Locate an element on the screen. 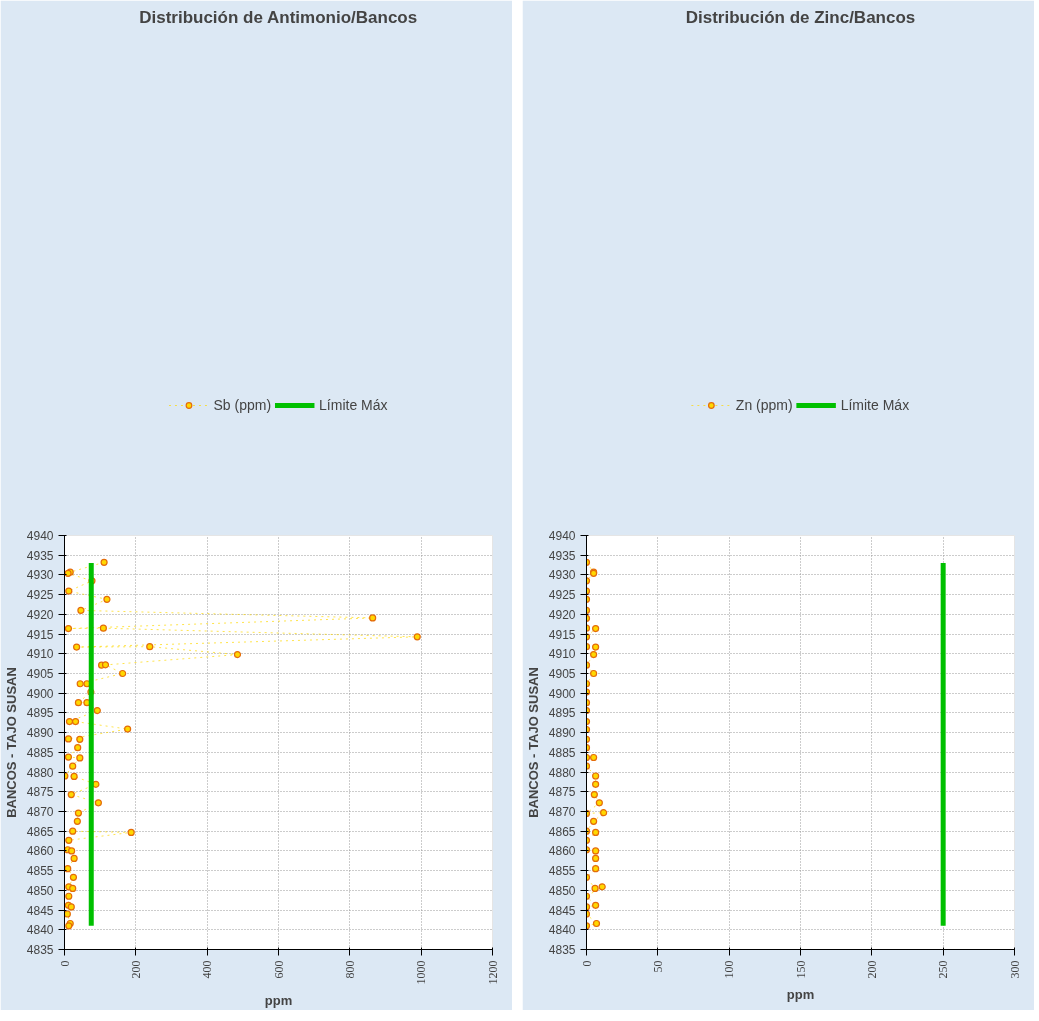 The height and width of the screenshot is (1021, 1039). legend-label: Sb (ppm) is located at coordinates (242, 405).